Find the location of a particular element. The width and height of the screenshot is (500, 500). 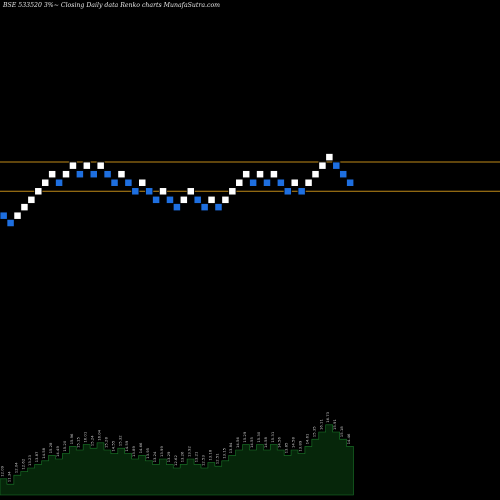

volume-label: 13.85 is located at coordinates (286, 447).